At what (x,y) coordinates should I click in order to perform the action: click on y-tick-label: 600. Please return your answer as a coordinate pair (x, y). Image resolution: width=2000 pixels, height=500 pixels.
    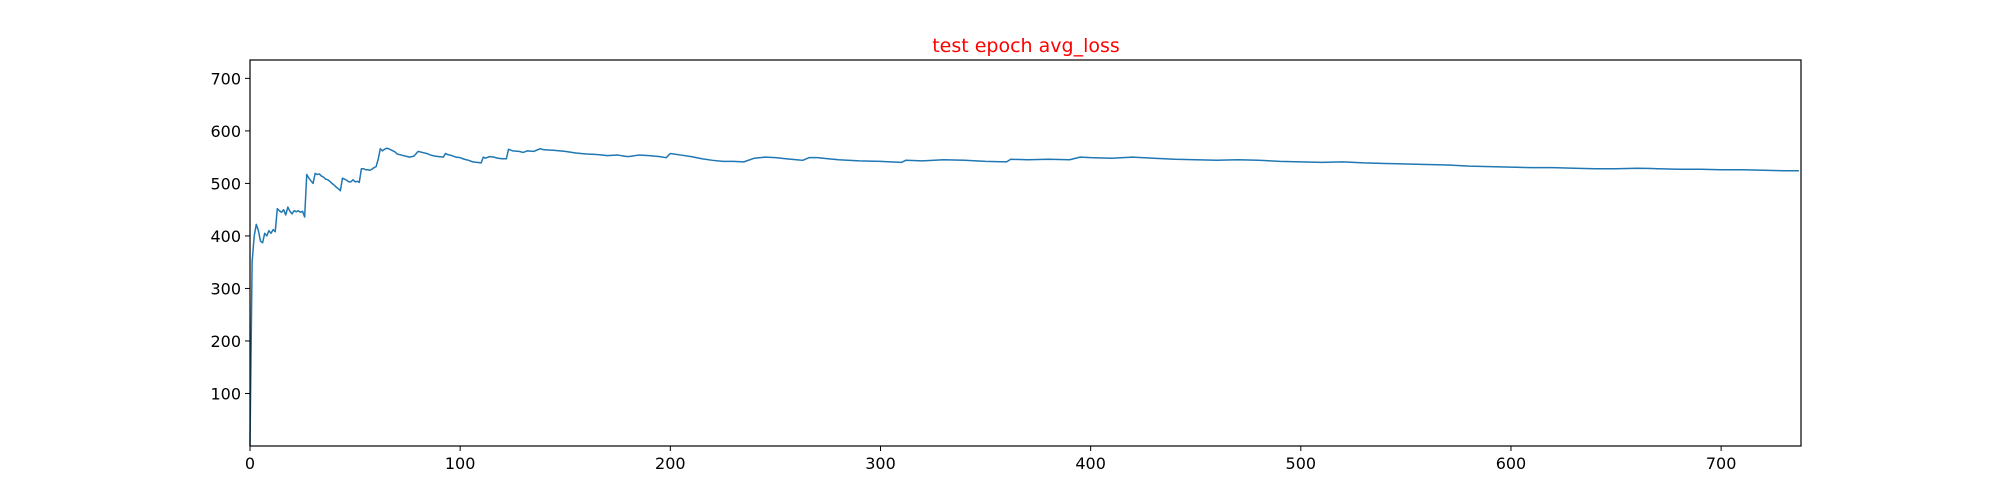
    Looking at the image, I should click on (225, 131).